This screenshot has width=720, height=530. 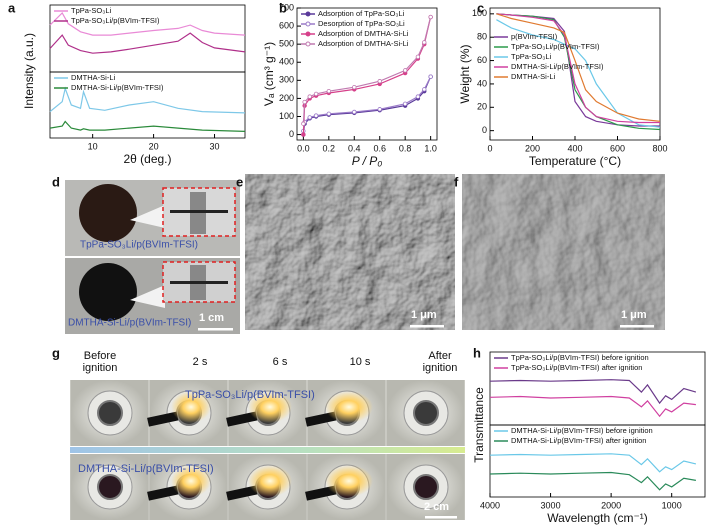 What do you see at coordinates (379, 148) in the screenshot?
I see `x-tick-label: 0.6` at bounding box center [379, 148].